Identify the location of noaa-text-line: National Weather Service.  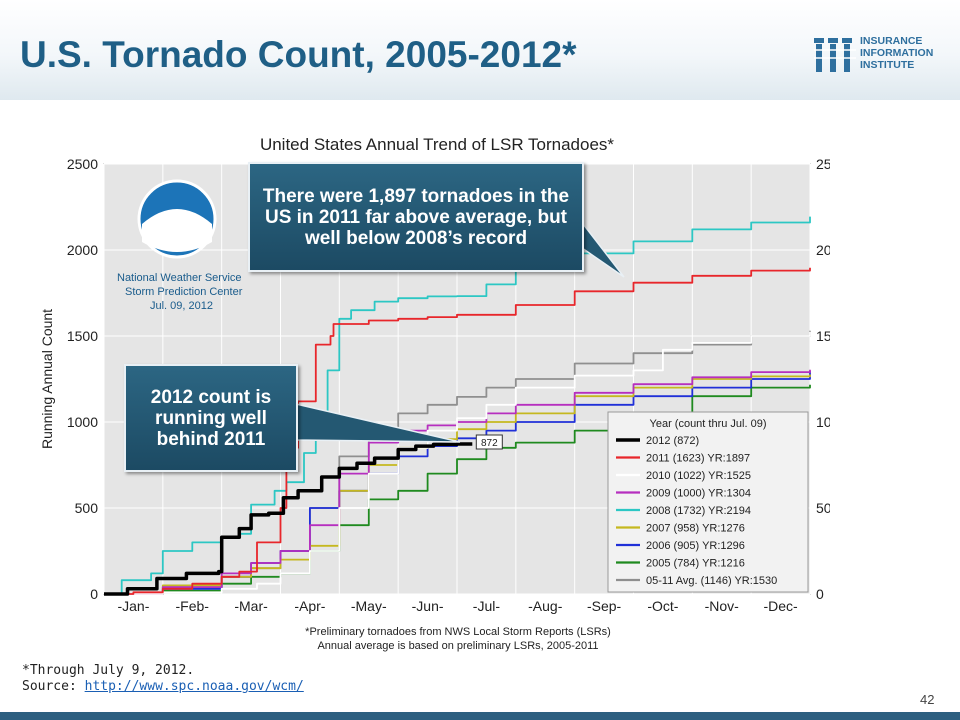
(179, 278).